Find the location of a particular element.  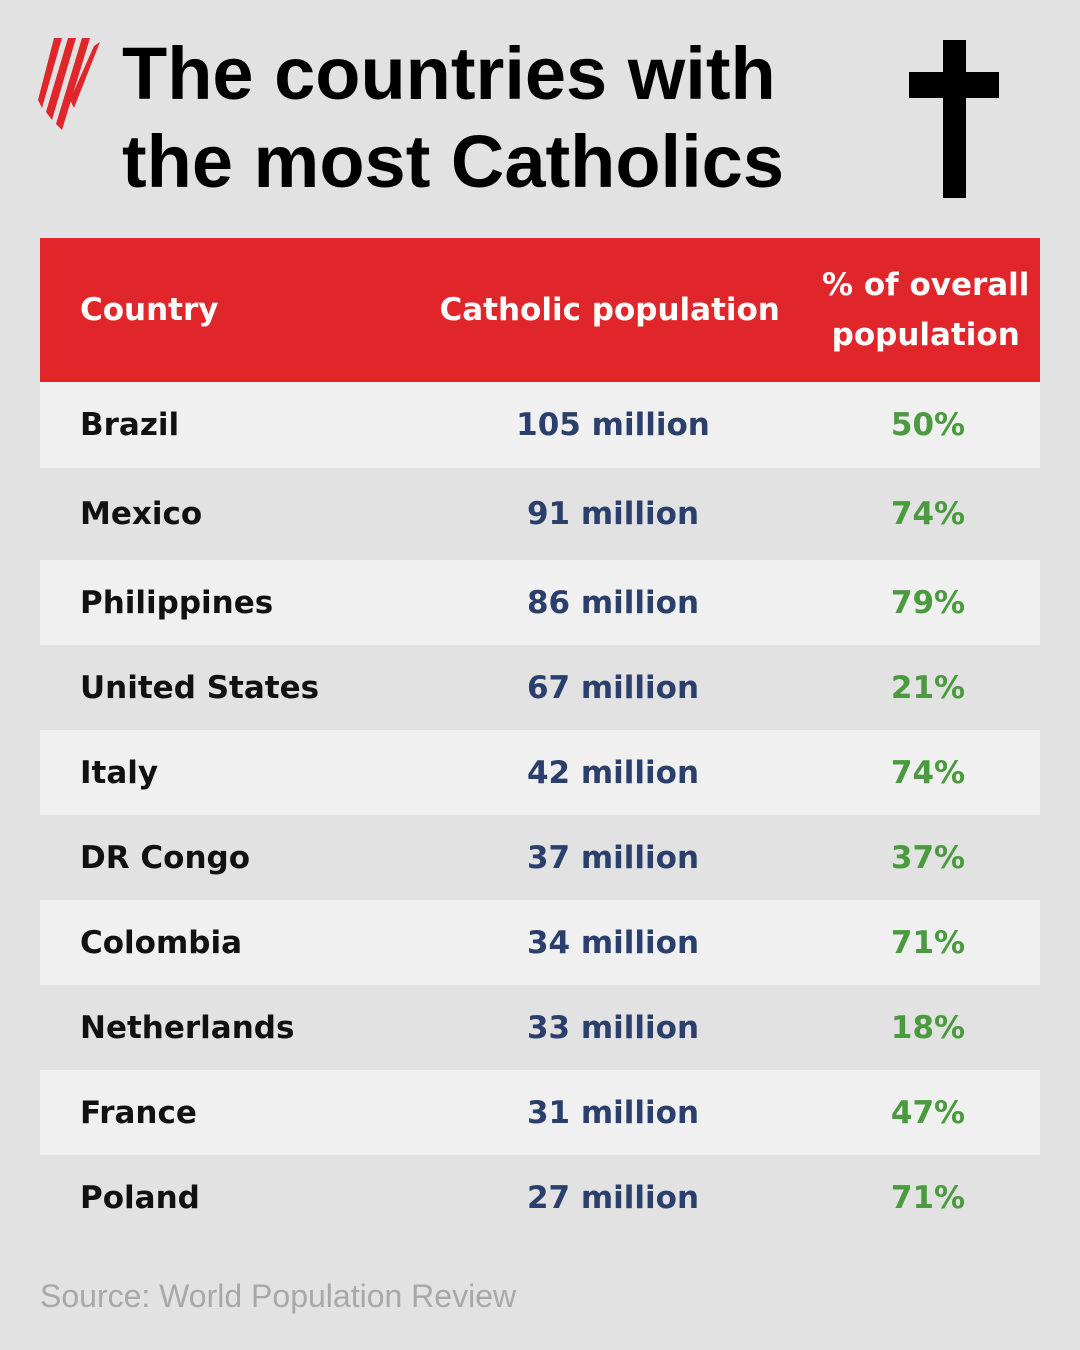

source: Source: World Population Review is located at coordinates (278, 1296).